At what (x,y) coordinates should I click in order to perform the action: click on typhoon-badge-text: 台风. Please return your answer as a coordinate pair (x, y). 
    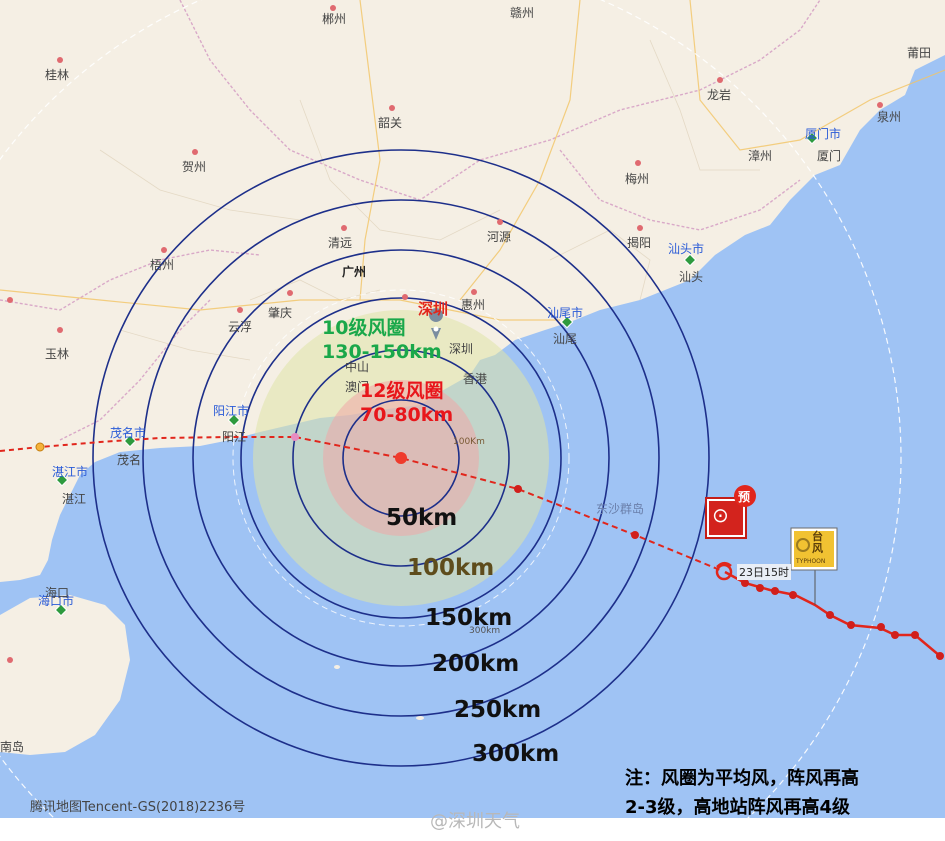
    Looking at the image, I should click on (817, 542).